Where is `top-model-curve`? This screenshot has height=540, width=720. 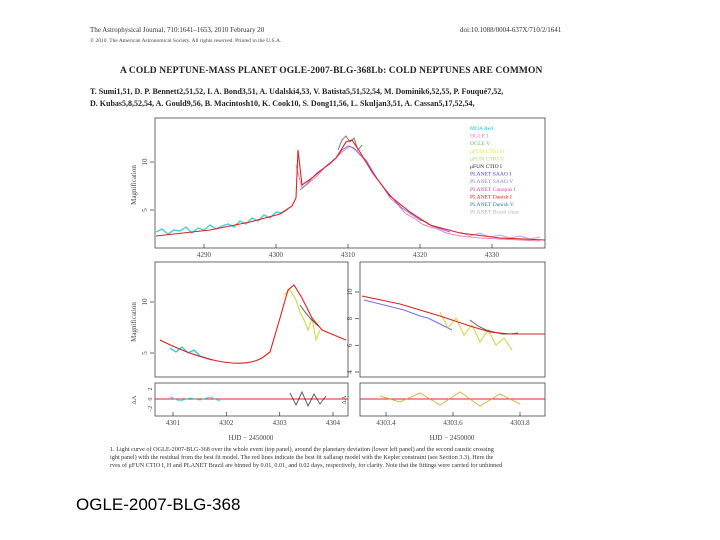
top-model-curve is located at coordinates (350, 190).